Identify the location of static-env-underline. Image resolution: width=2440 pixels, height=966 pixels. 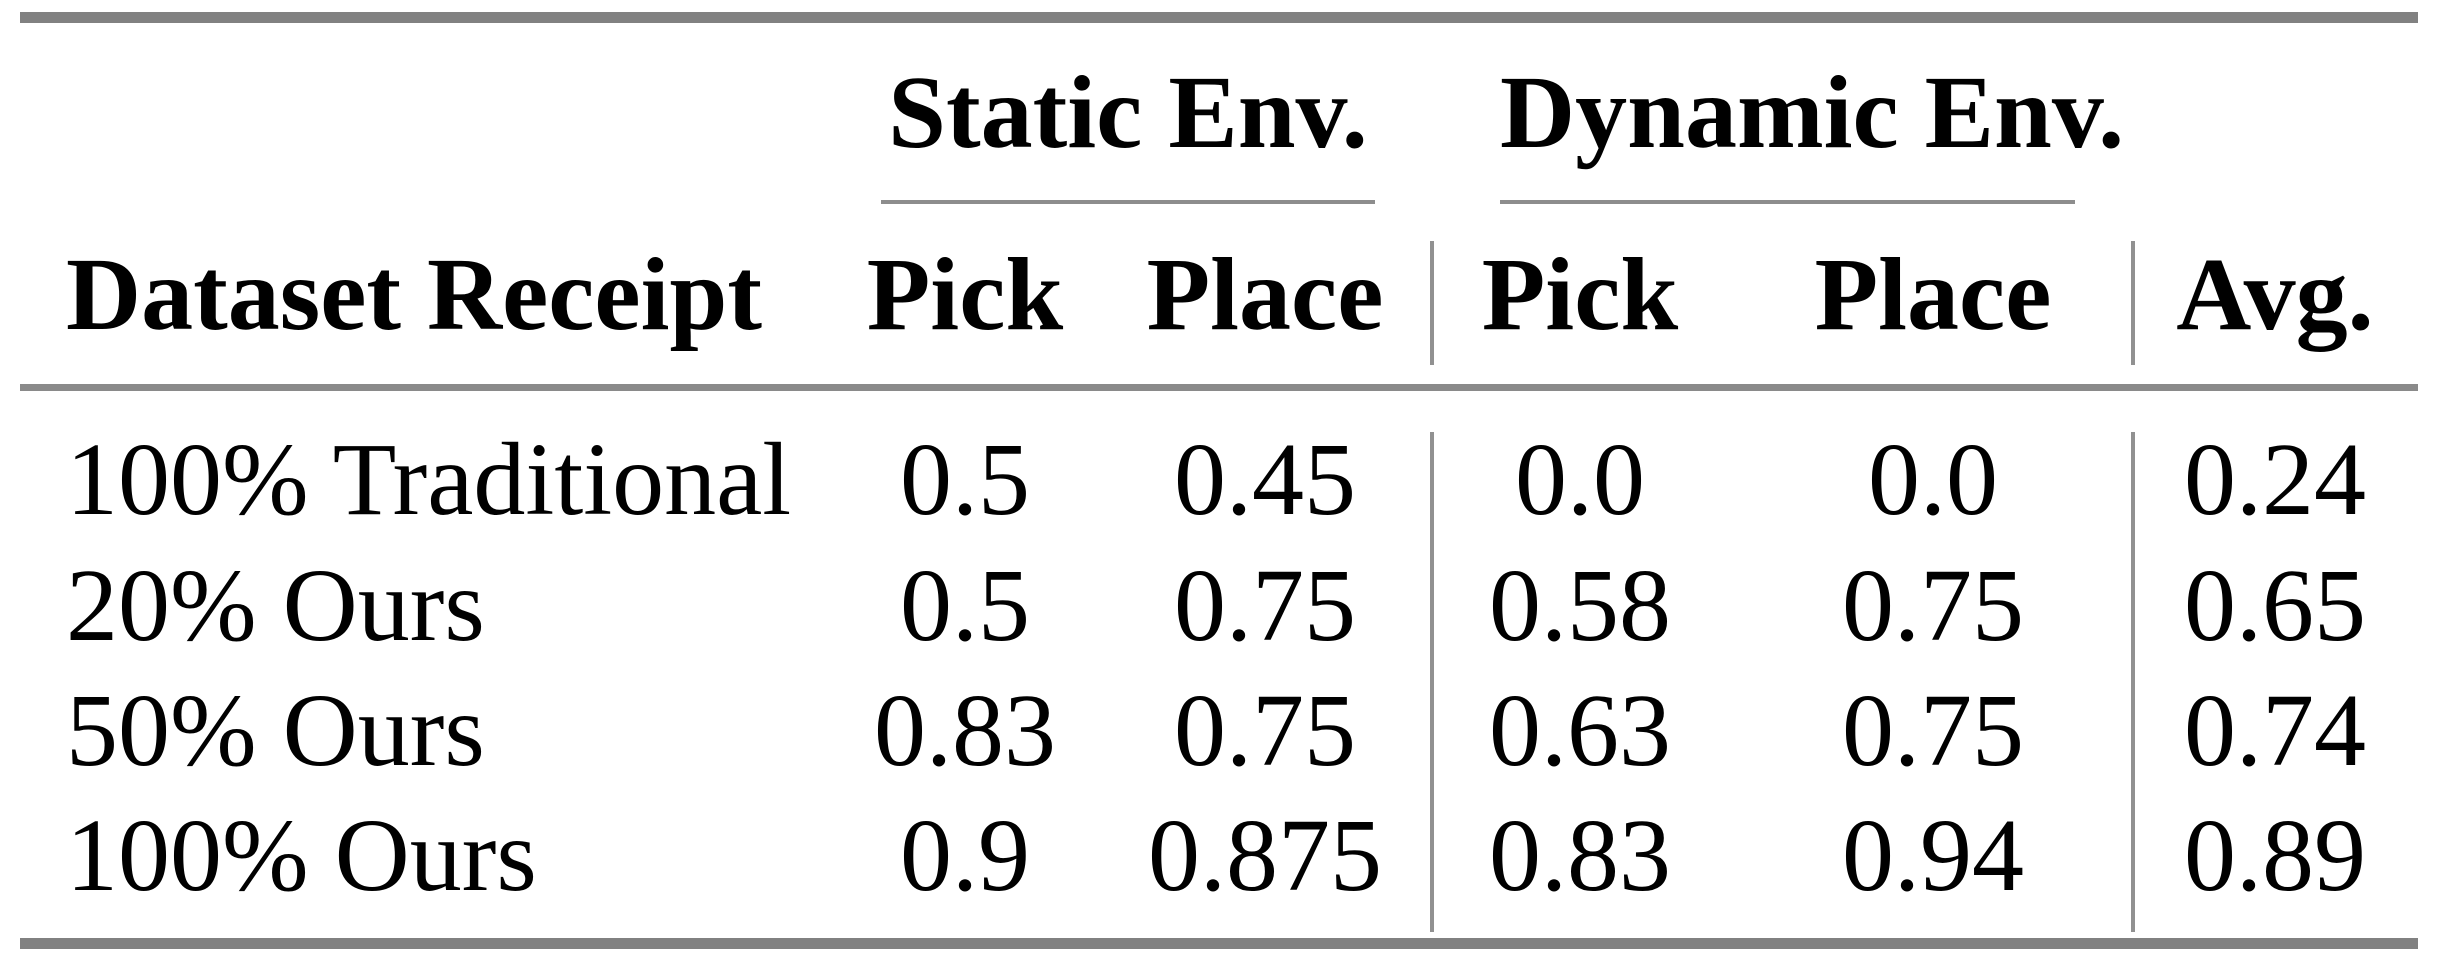
(1128, 202).